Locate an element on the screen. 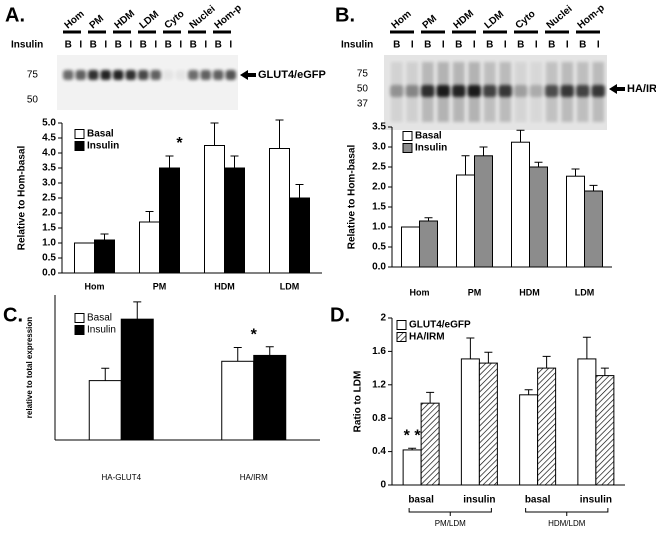  y-tick-label: 0.8 is located at coordinates (379, 418).